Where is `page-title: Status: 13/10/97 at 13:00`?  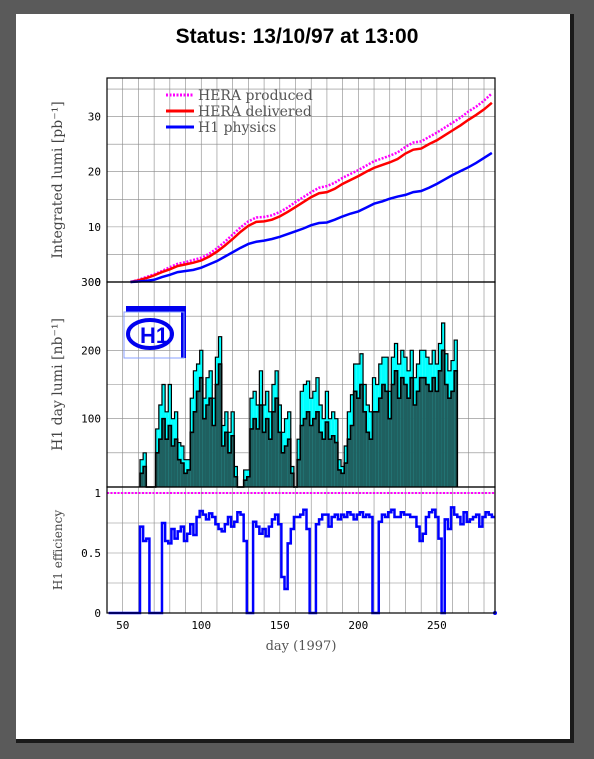
page-title: Status: 13/10/97 at 13:00 is located at coordinates (297, 36).